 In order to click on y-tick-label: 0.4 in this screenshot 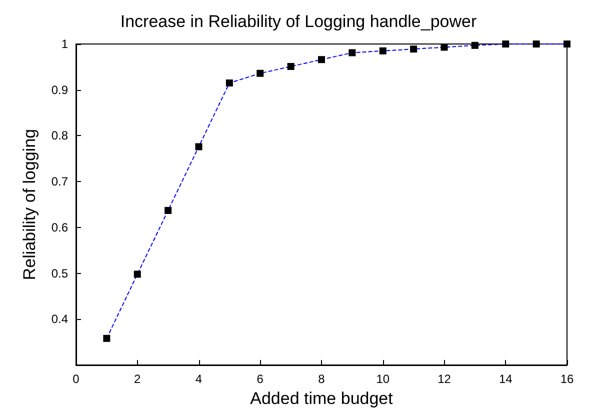, I will do `click(59, 319)`.